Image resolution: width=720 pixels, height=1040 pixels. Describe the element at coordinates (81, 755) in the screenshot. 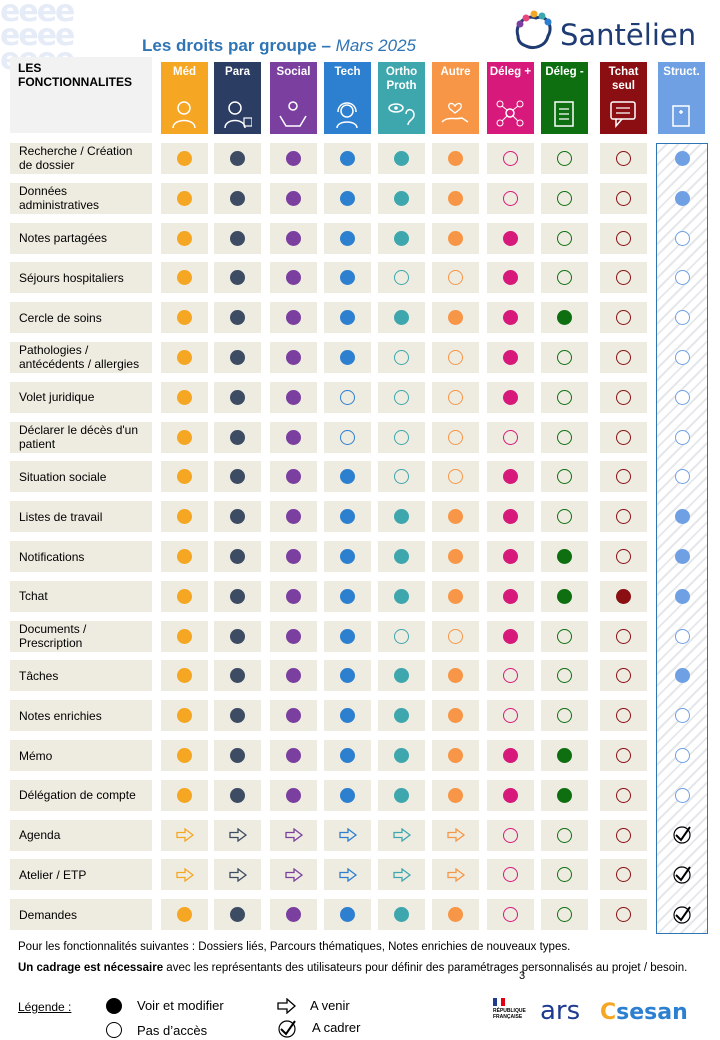

I see `feature-label: Mémo` at that location.